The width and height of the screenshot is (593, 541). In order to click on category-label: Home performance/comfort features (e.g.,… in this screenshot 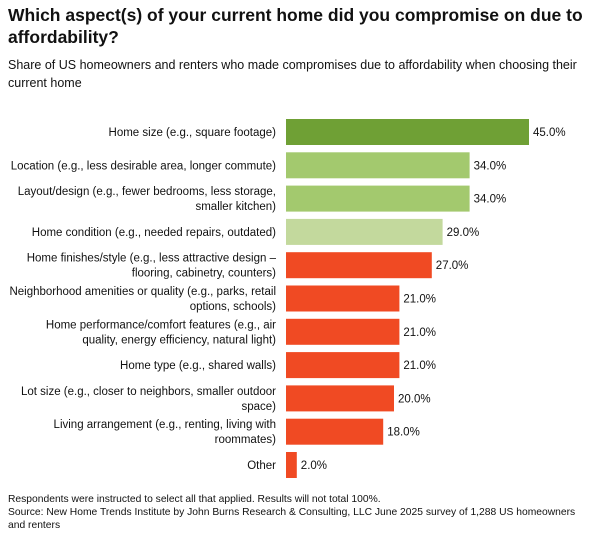, I will do `click(161, 332)`.